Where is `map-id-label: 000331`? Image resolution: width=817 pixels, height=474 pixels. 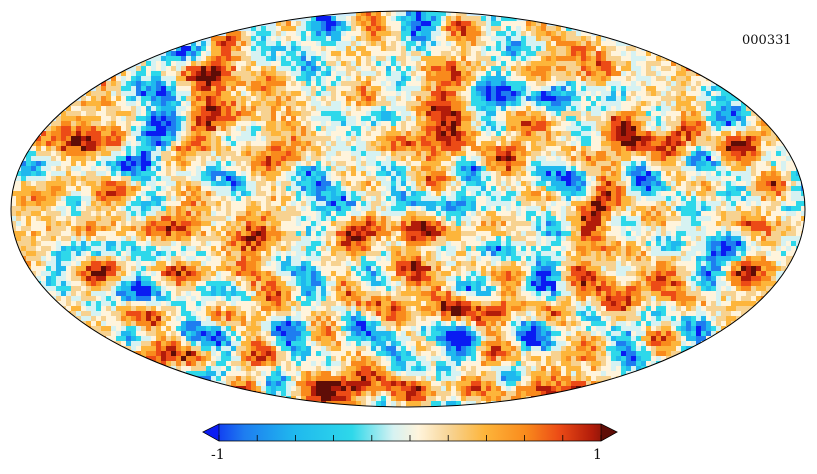 map-id-label: 000331 is located at coordinates (767, 40).